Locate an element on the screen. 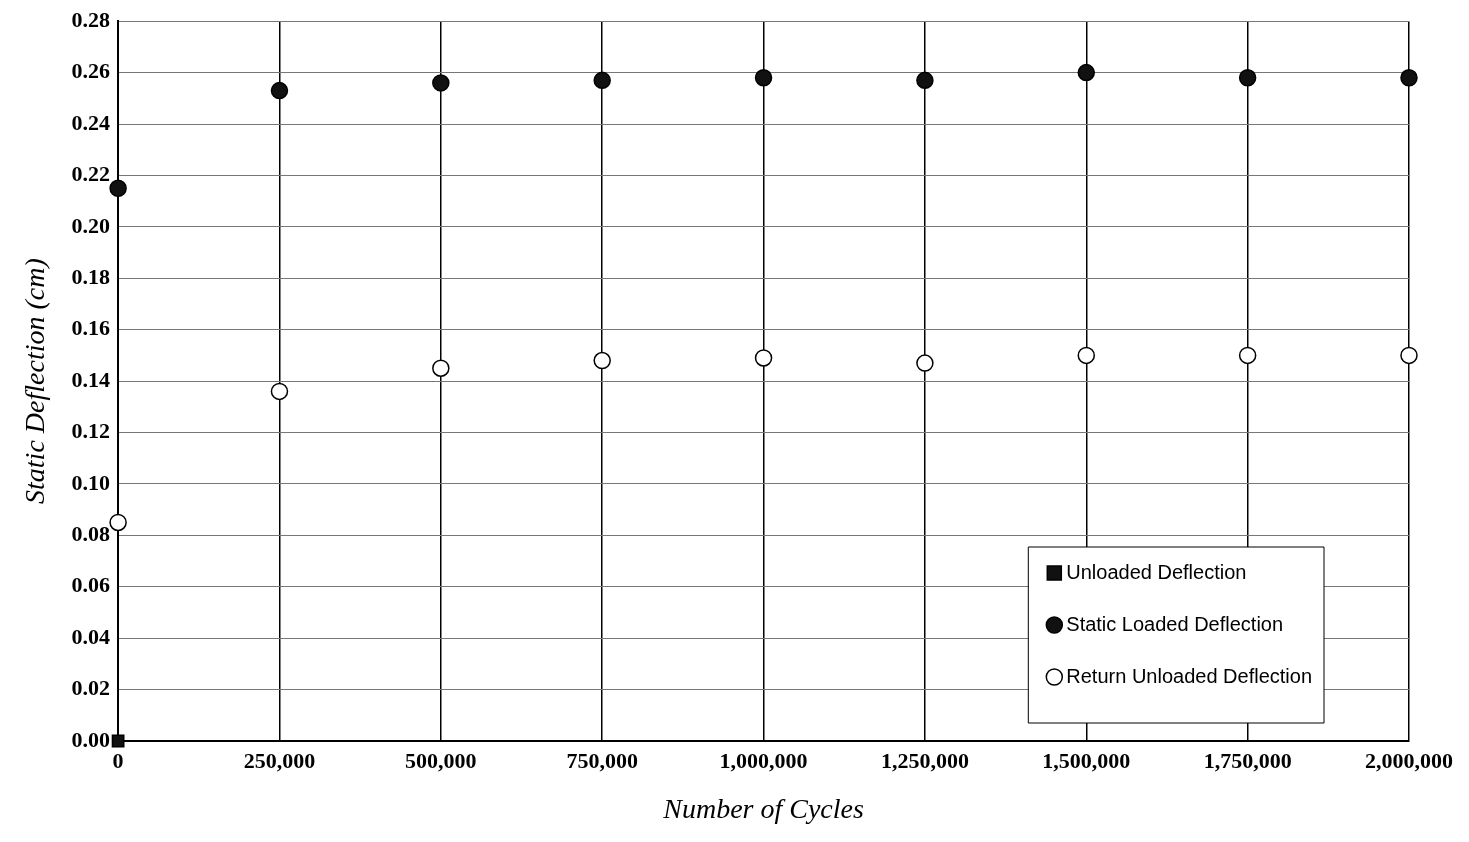 The height and width of the screenshot is (842, 1469). y-tick-label: 0.04 is located at coordinates (91, 636).